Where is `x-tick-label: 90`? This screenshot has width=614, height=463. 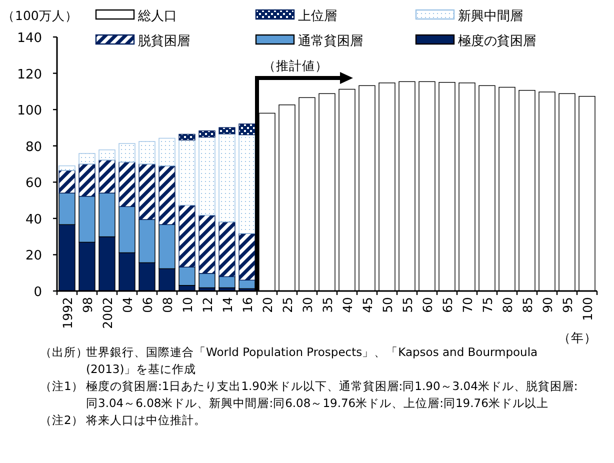 x-tick-label: 90 is located at coordinates (547, 304).